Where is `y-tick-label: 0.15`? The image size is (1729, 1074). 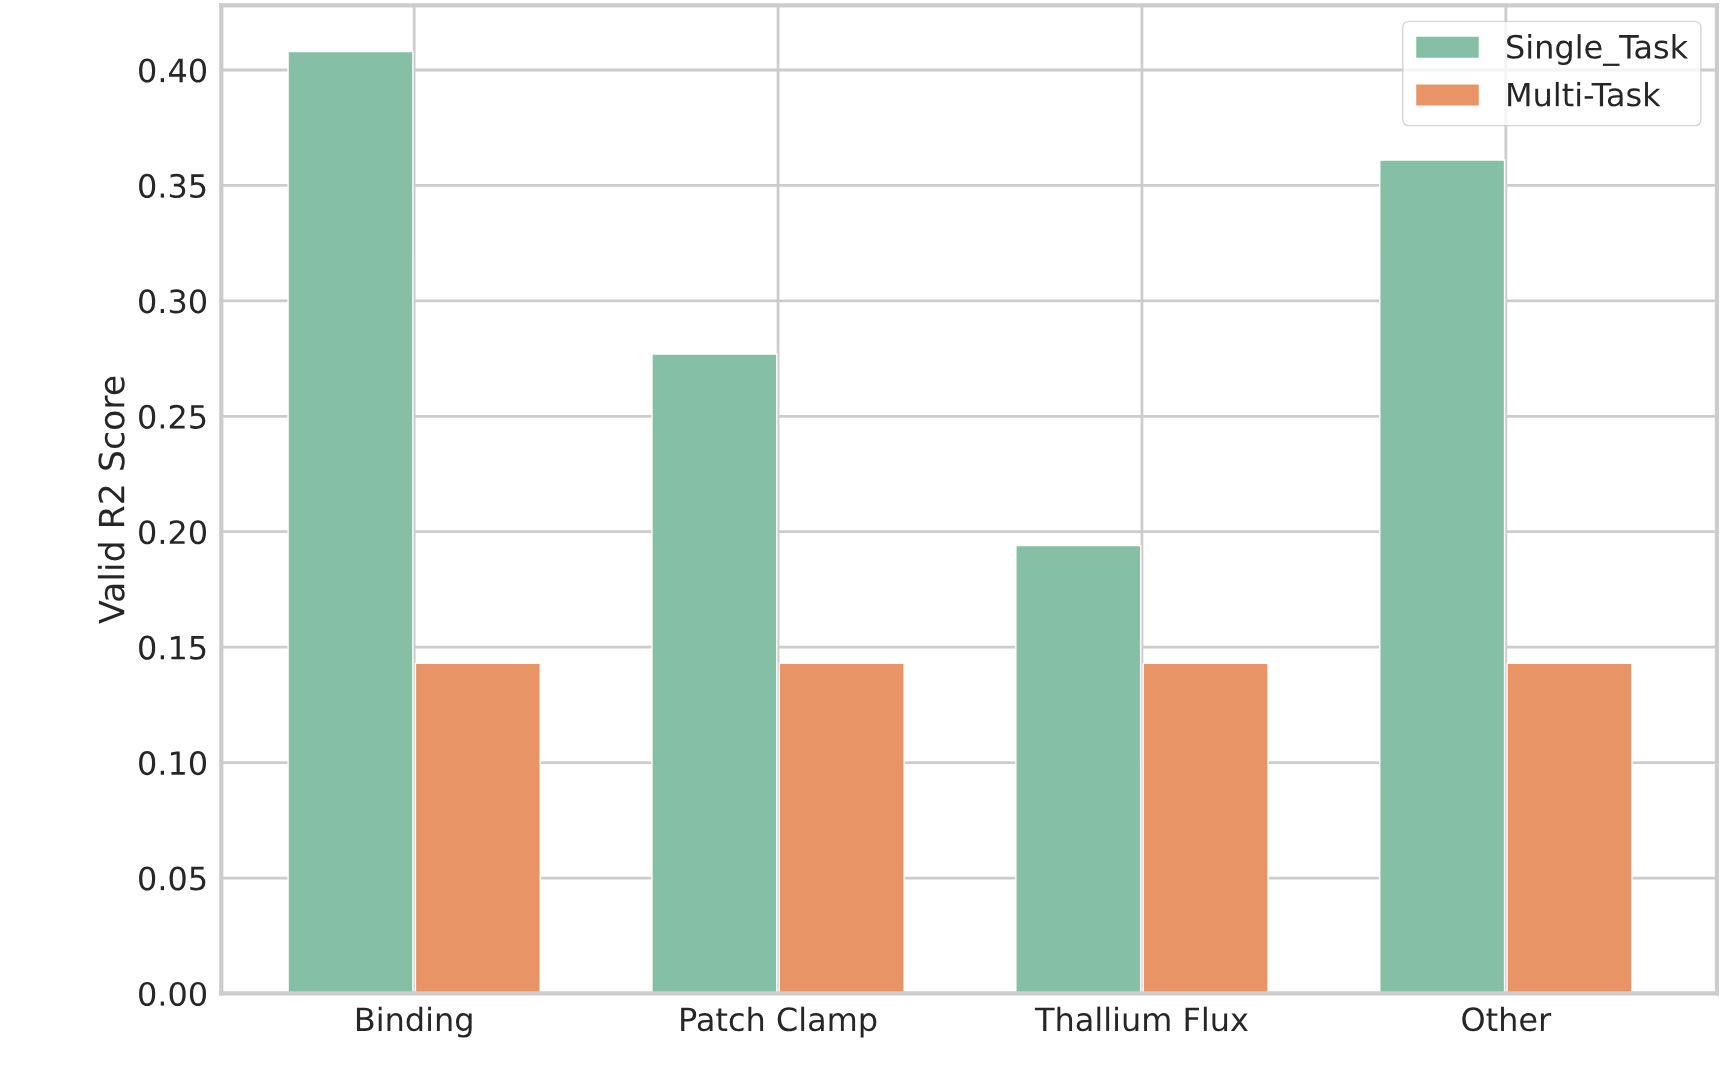 y-tick-label: 0.15 is located at coordinates (172, 647).